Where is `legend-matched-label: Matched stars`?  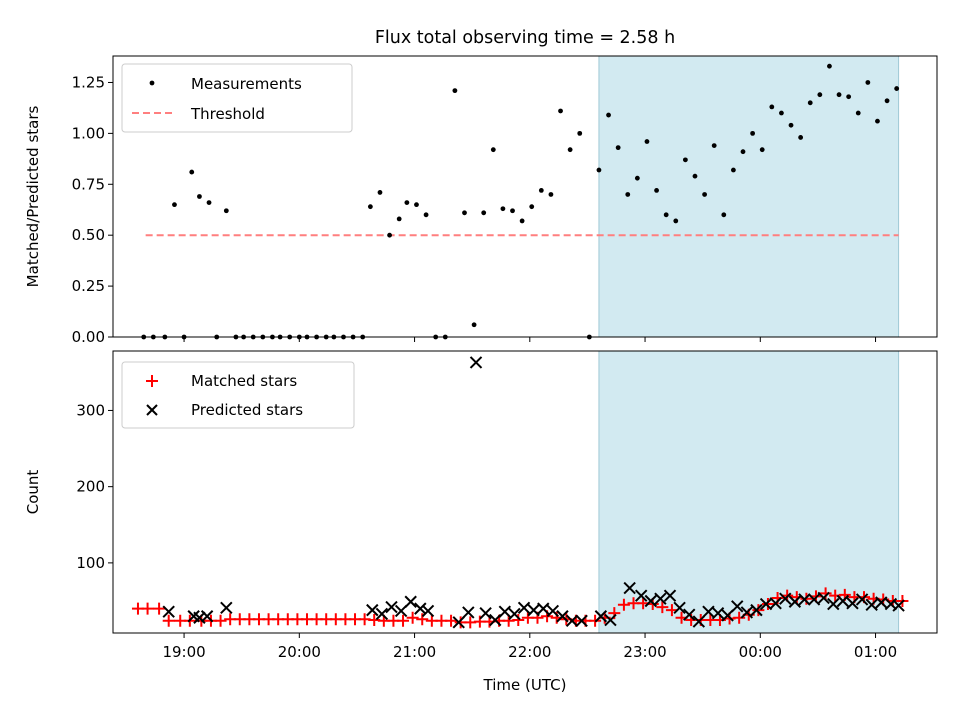 legend-matched-label: Matched stars is located at coordinates (244, 381).